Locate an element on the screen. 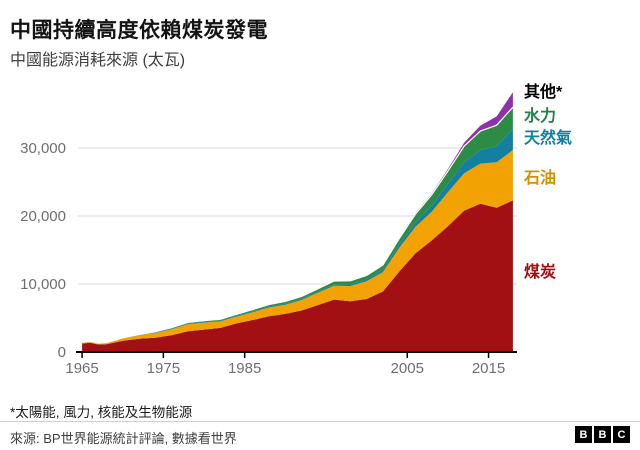  y-tick-label: 0 is located at coordinates (61, 352).